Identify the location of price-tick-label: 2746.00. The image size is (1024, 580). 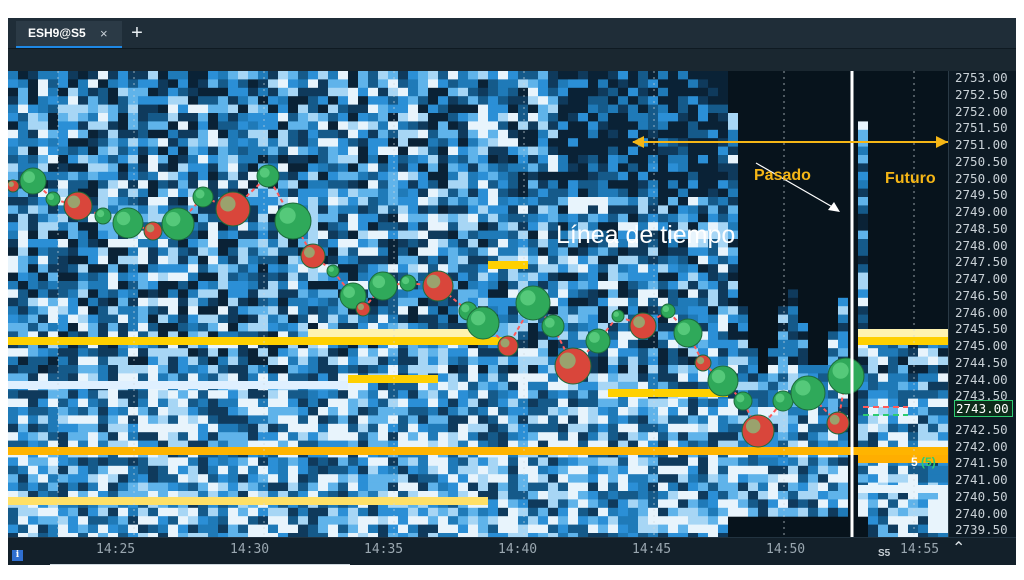
(981, 312).